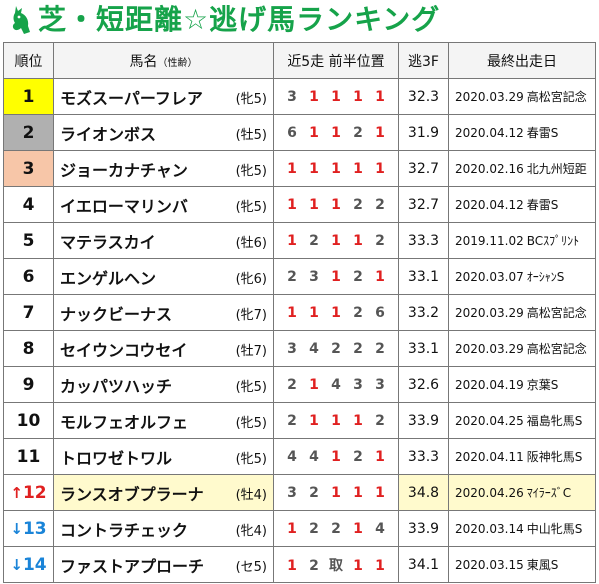 The image size is (599, 584). What do you see at coordinates (163, 312) in the screenshot?
I see `horse-name-cell: ナックビーナス (牝7)` at bounding box center [163, 312].